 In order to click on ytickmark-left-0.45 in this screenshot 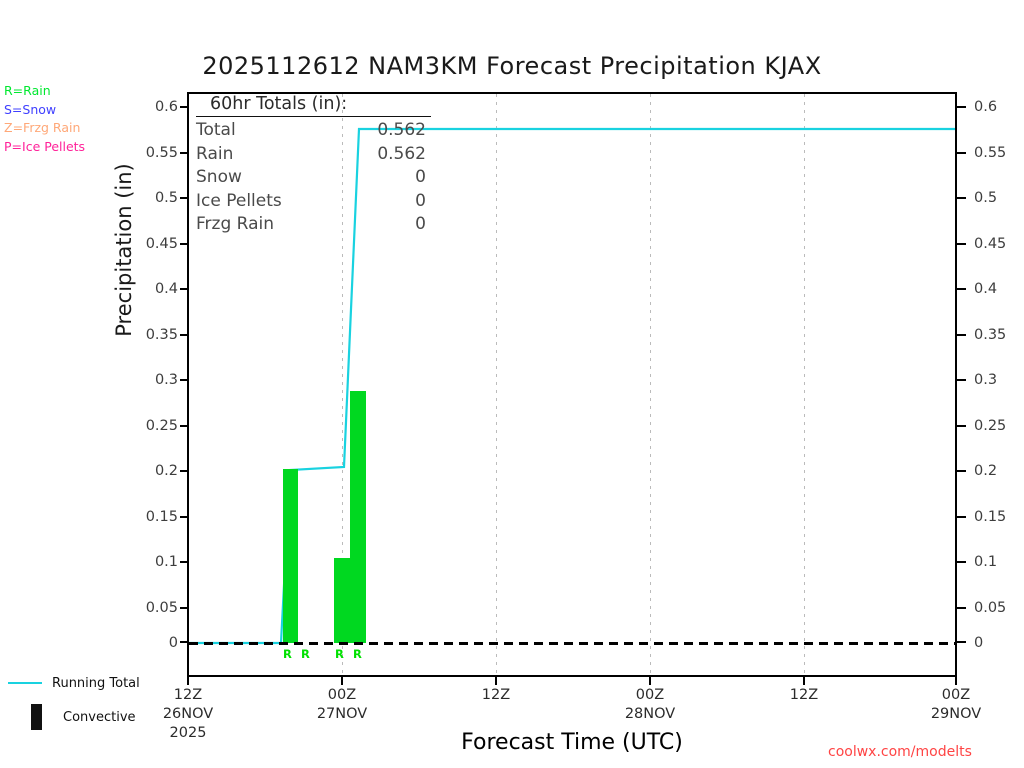, I will do `click(184, 244)`.